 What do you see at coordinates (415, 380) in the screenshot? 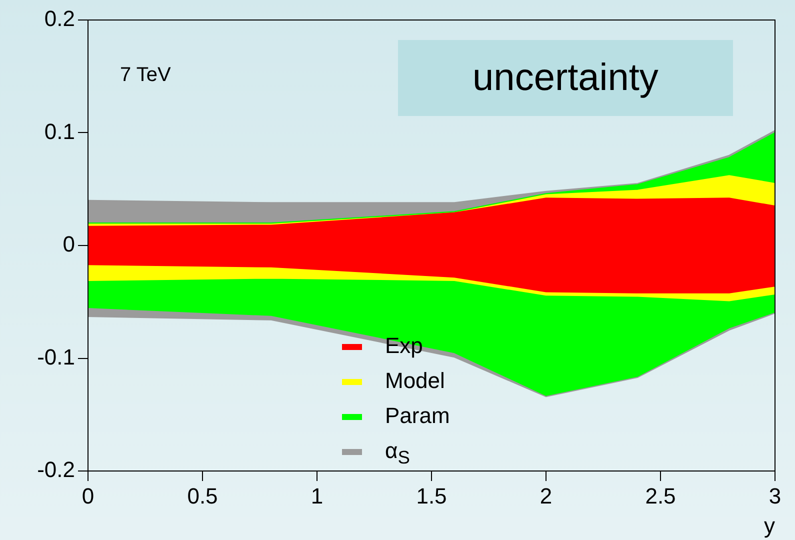
I see `legend-label: Model` at bounding box center [415, 380].